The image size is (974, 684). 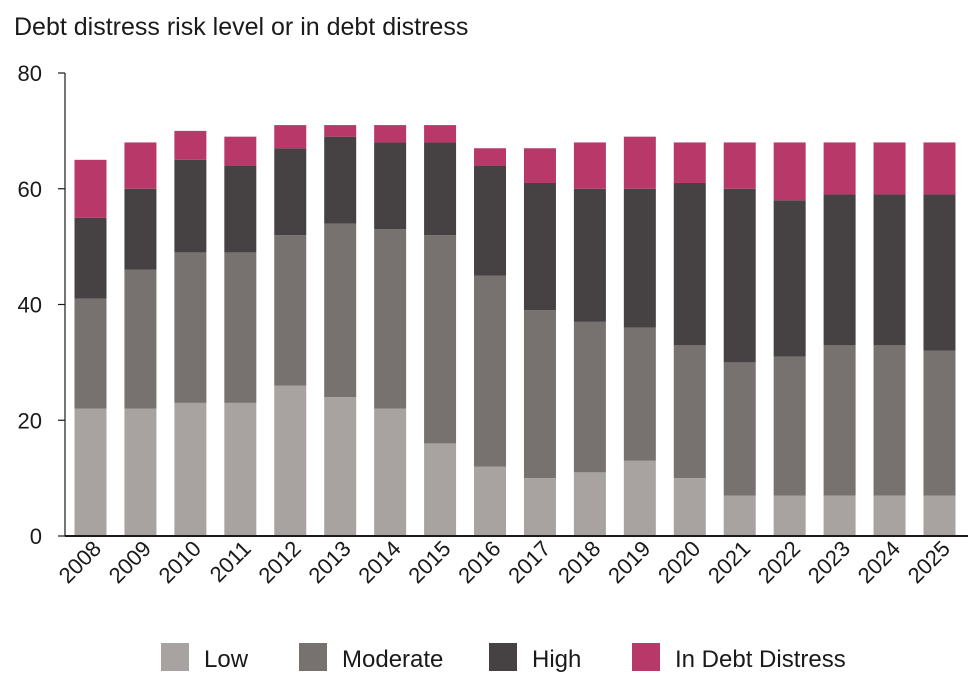 What do you see at coordinates (679, 562) in the screenshot?
I see `x-tick-label: 2020` at bounding box center [679, 562].